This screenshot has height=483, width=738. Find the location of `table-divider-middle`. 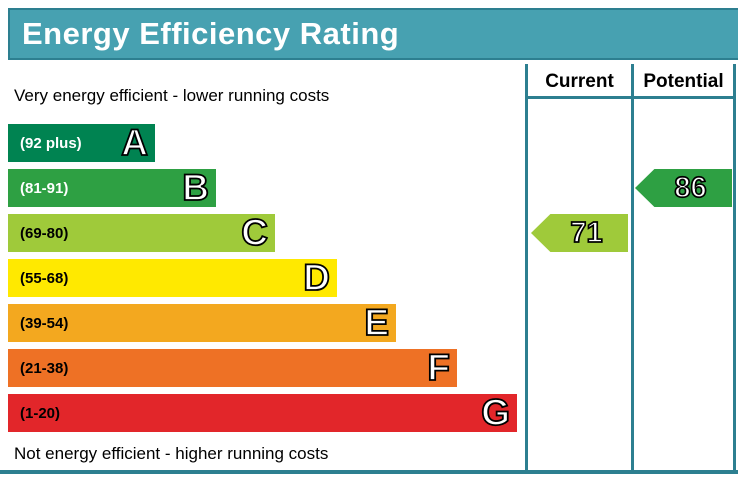

table-divider-middle is located at coordinates (632, 268).